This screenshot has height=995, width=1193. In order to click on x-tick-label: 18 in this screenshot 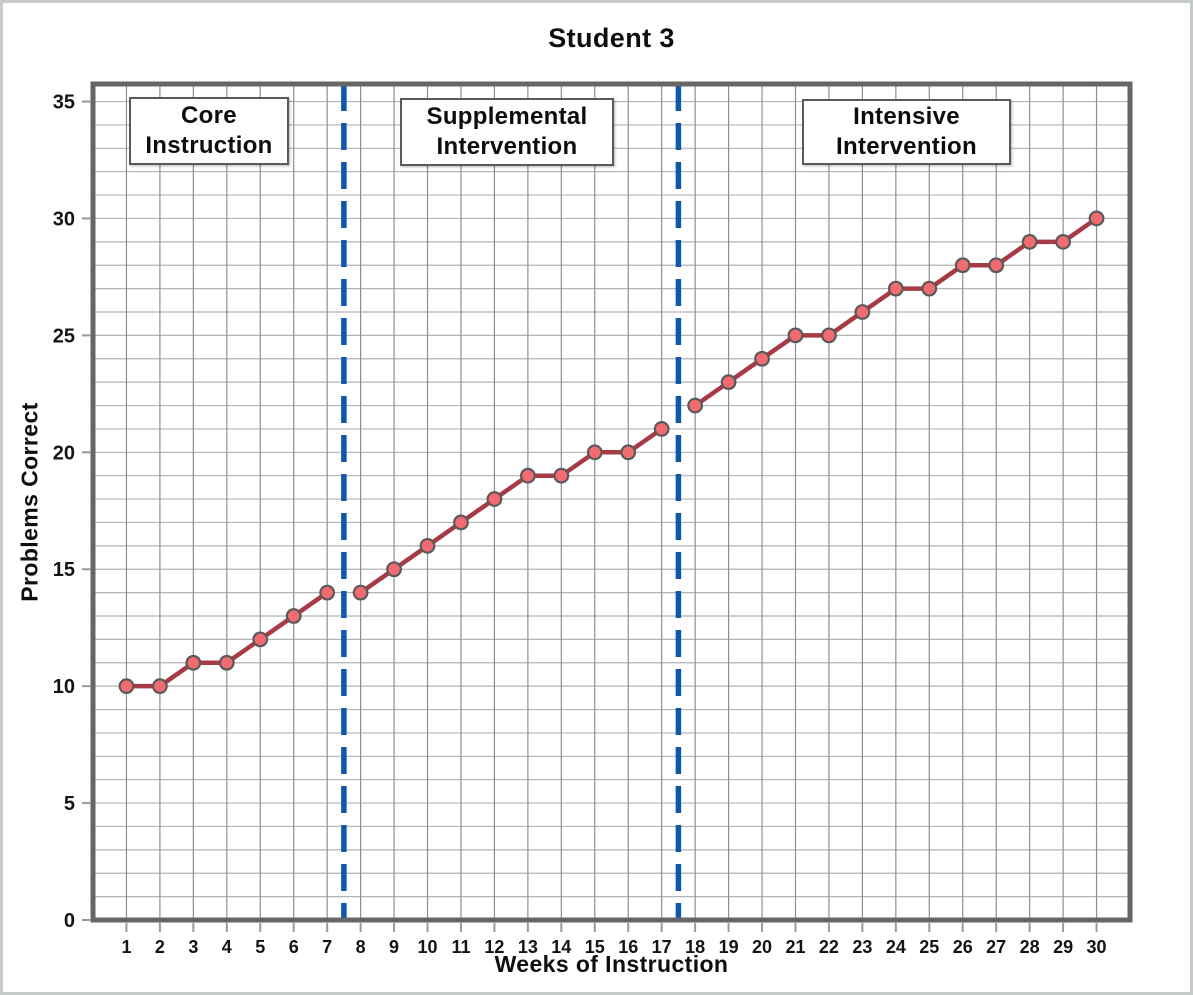, I will do `click(695, 947)`.